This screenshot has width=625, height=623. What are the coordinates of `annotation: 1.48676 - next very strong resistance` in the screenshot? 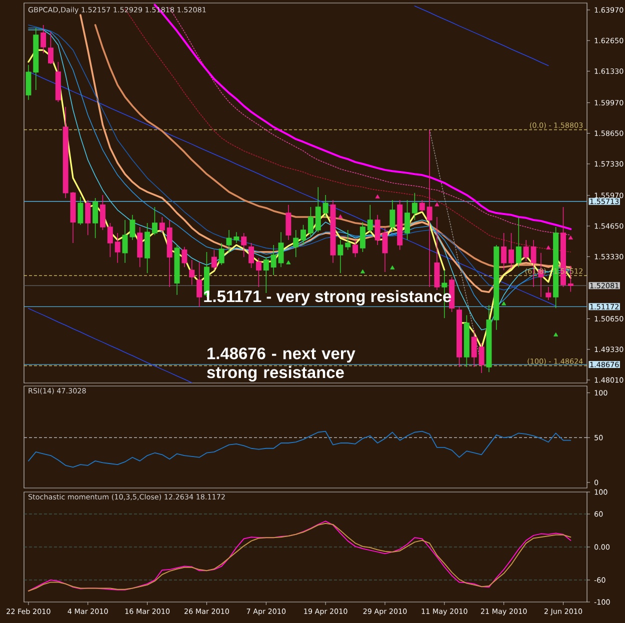 It's located at (281, 365).